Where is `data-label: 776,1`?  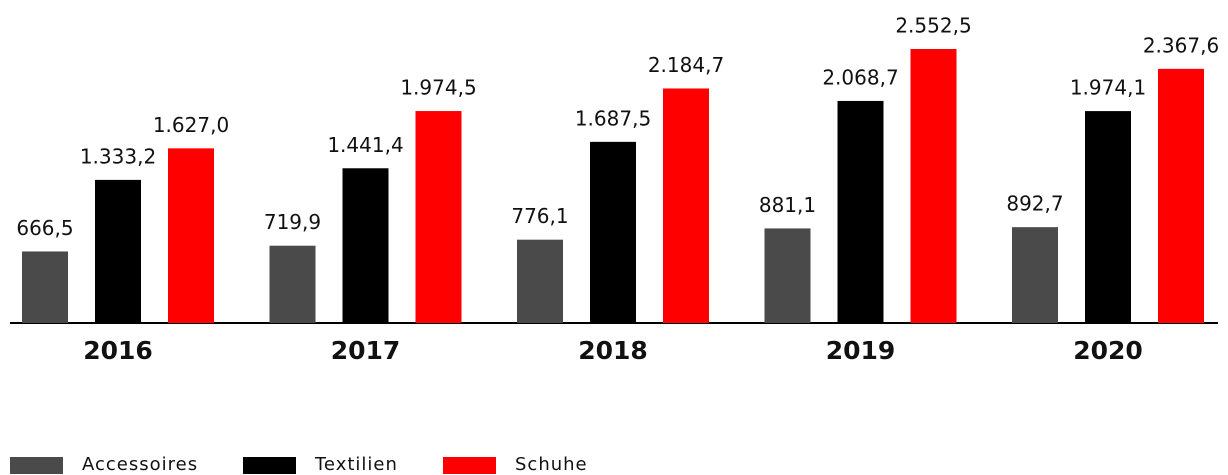
data-label: 776,1 is located at coordinates (539, 216).